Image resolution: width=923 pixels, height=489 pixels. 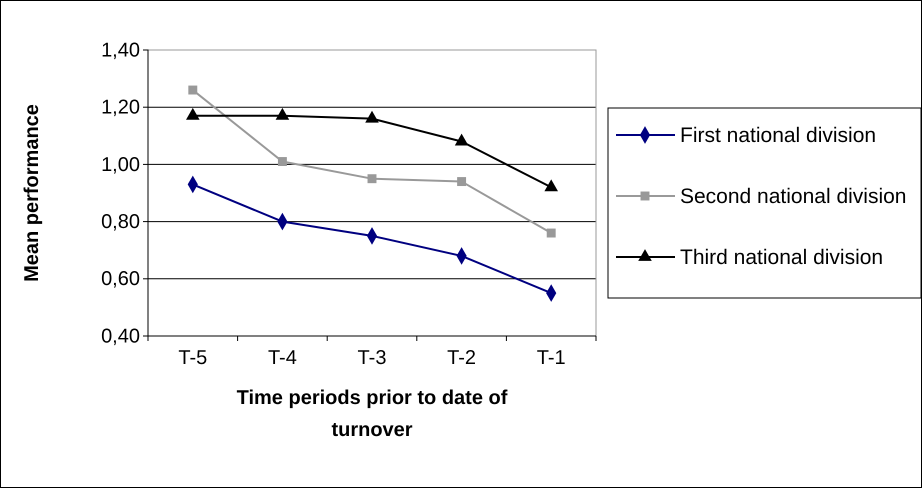 What do you see at coordinates (32, 193) in the screenshot?
I see `y-axis-title: Mean performance` at bounding box center [32, 193].